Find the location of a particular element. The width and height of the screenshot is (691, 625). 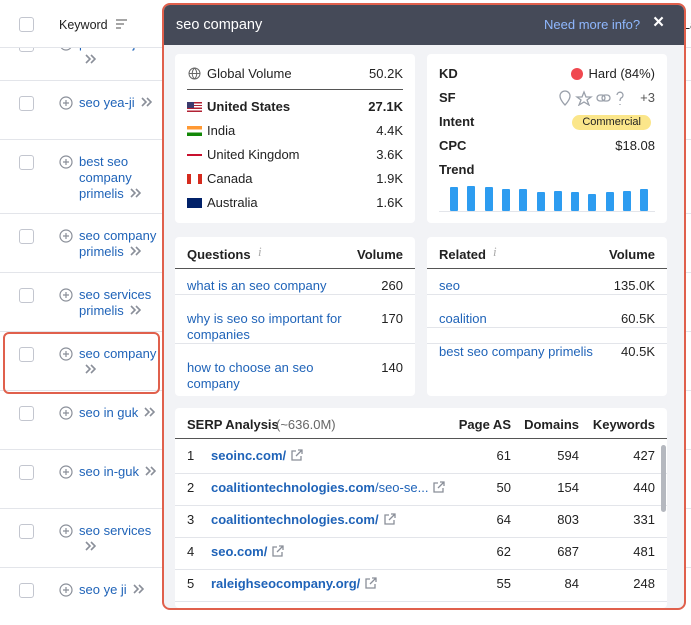

keyword-link: seo services primelis is located at coordinates (115, 302).